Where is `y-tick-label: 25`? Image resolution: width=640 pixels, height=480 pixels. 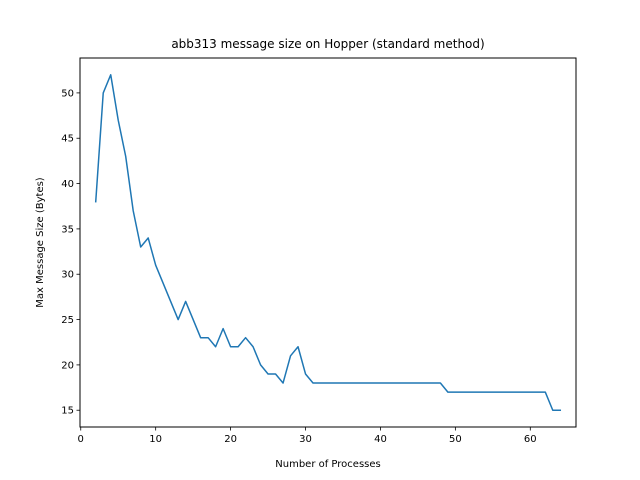 y-tick-label: 25 is located at coordinates (67, 320).